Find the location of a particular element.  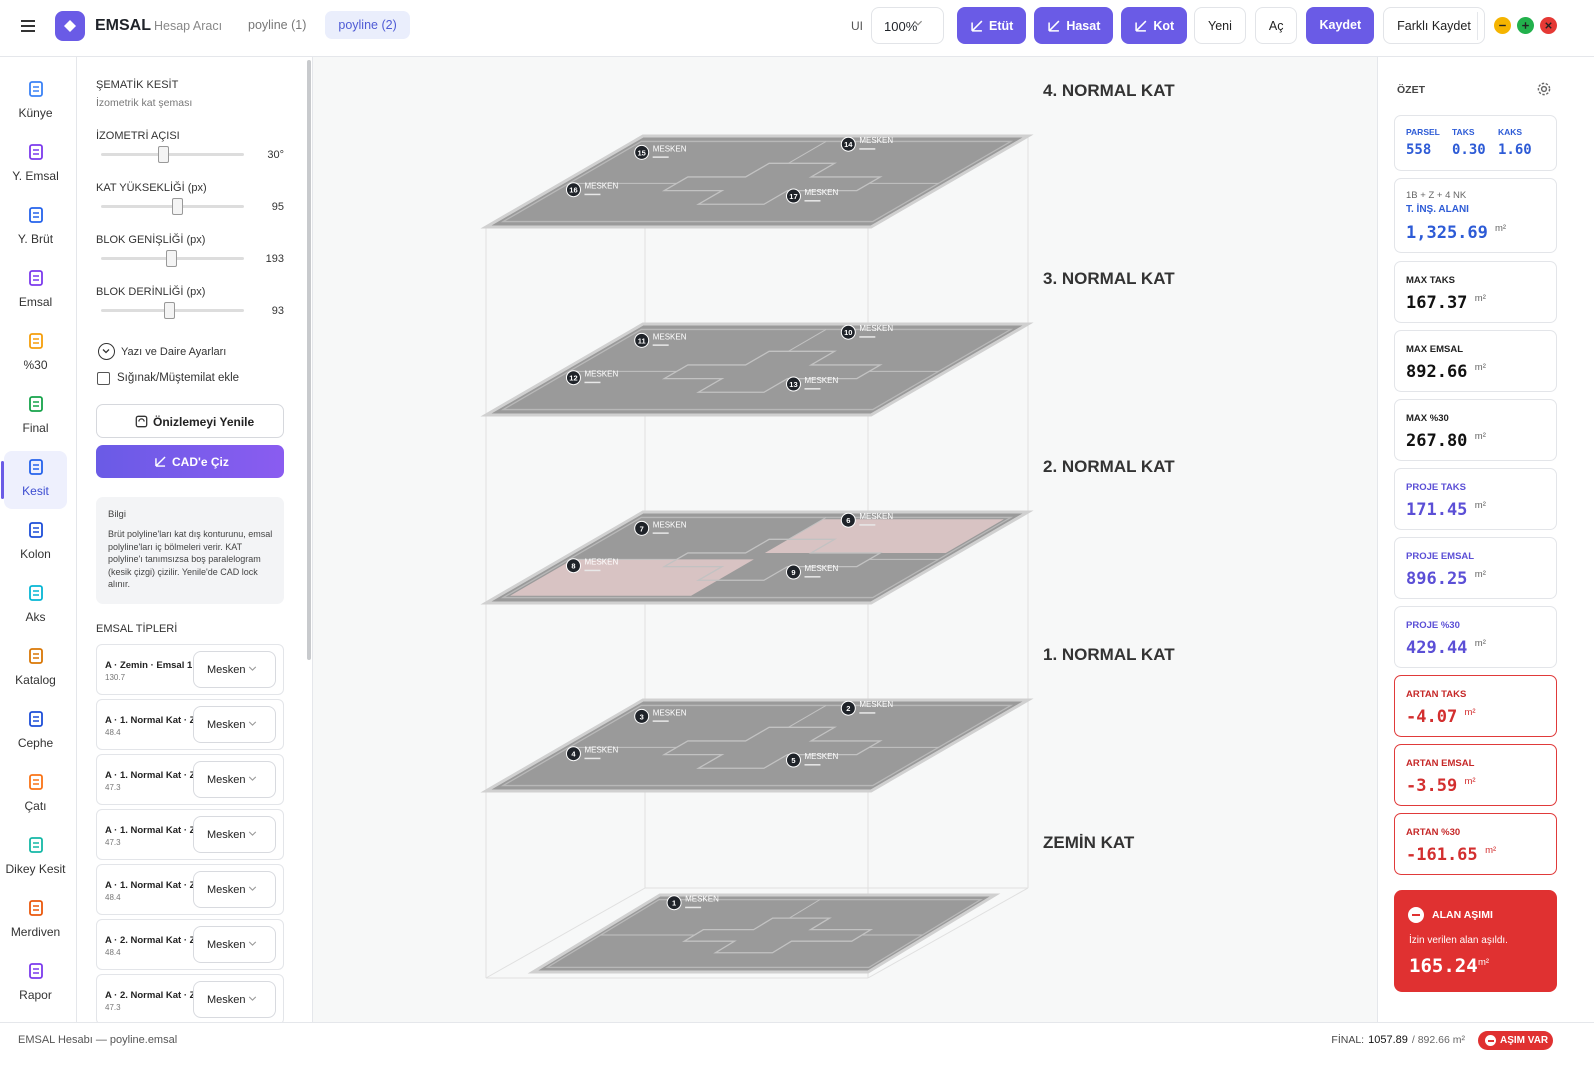

type-select-label: Mesken is located at coordinates (226, 835).